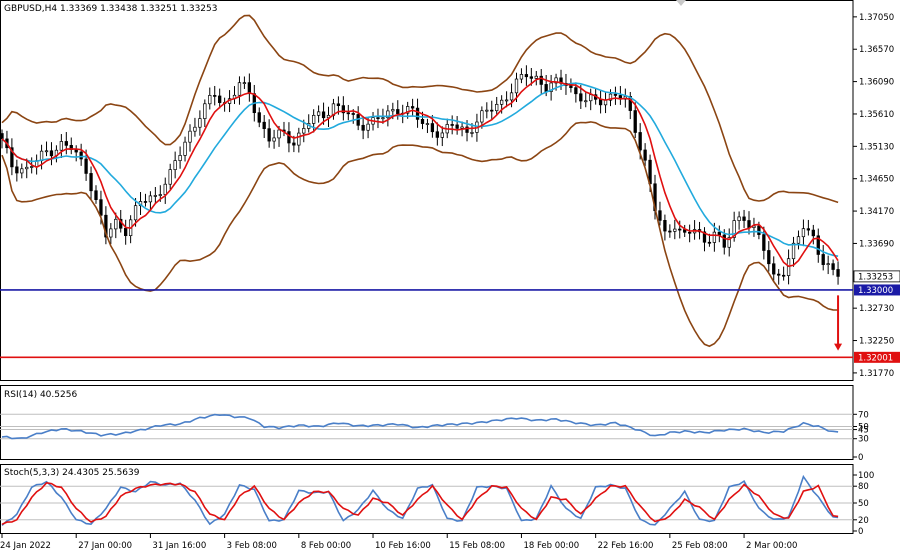 The width and height of the screenshot is (900, 555). I want to click on scroll-marker-icon, so click(681, 3).